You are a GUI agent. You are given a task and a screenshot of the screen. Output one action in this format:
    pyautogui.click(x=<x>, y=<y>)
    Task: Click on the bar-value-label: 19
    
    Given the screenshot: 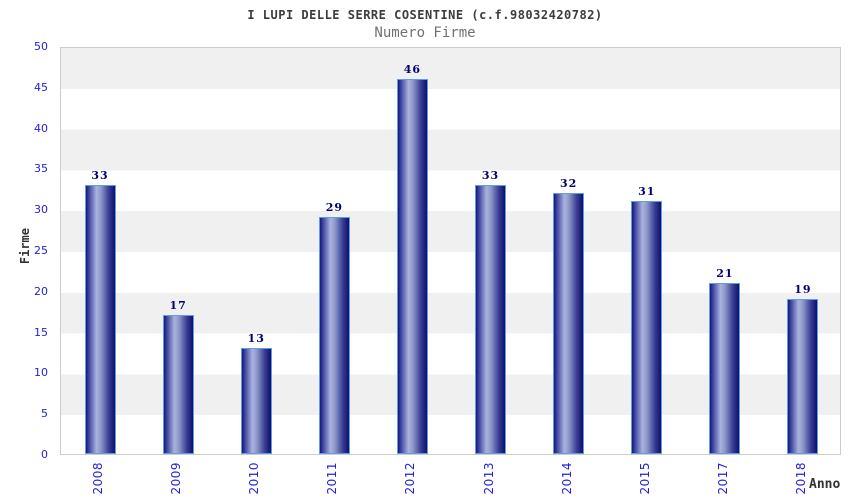 What is the action you would take?
    pyautogui.click(x=803, y=289)
    